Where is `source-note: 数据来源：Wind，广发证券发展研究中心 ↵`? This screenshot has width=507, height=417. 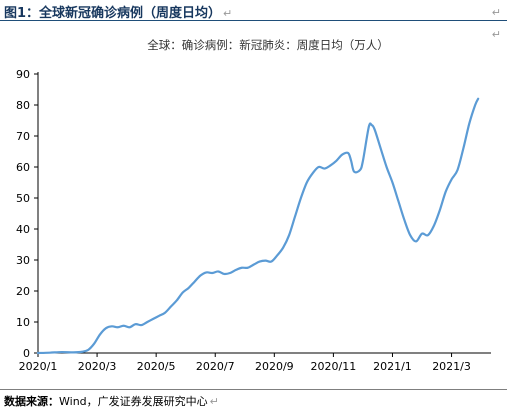
source-note: 数据来源：Wind，广发证券发展研究中心 ↵ is located at coordinates (111, 401).